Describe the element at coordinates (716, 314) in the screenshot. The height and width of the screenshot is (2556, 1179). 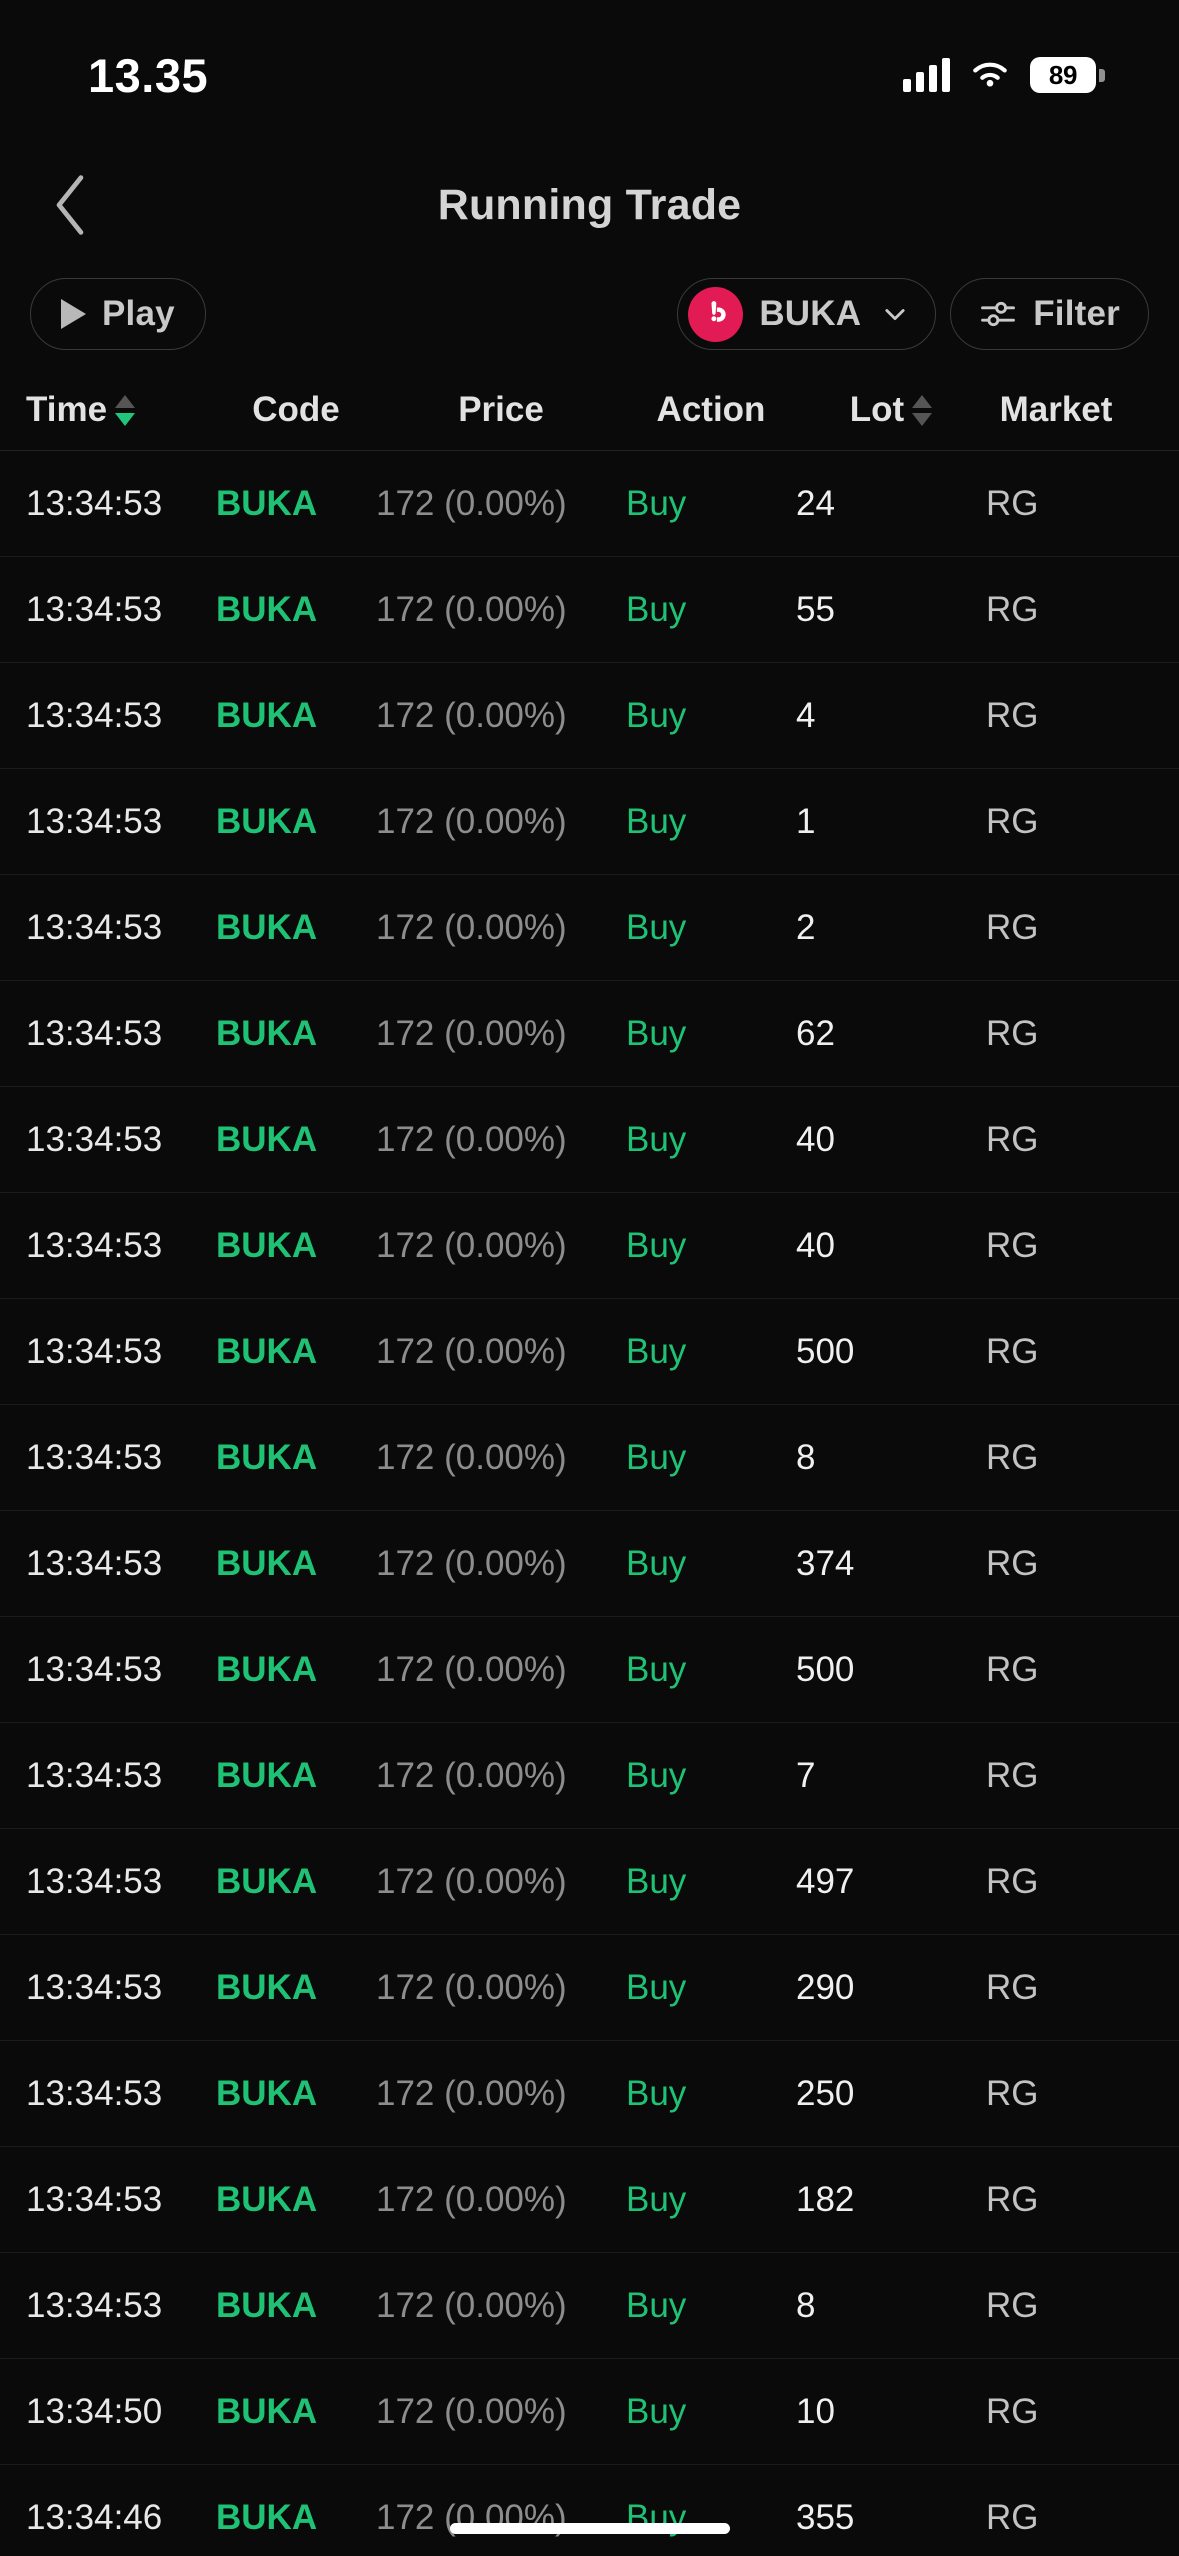
I see `bukalapak-logo-icon` at that location.